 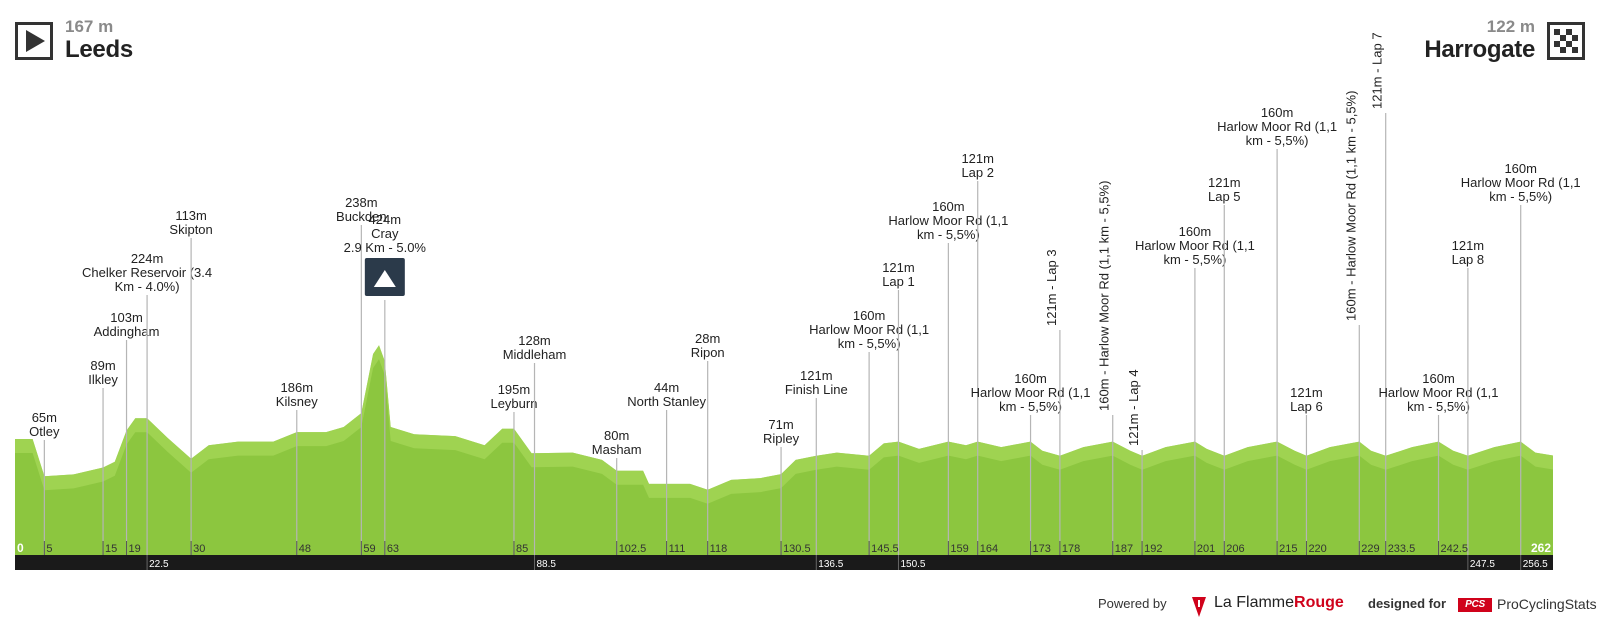 What do you see at coordinates (385, 247) in the screenshot?
I see `marker-label: 2.9 Km - 5.0%` at bounding box center [385, 247].